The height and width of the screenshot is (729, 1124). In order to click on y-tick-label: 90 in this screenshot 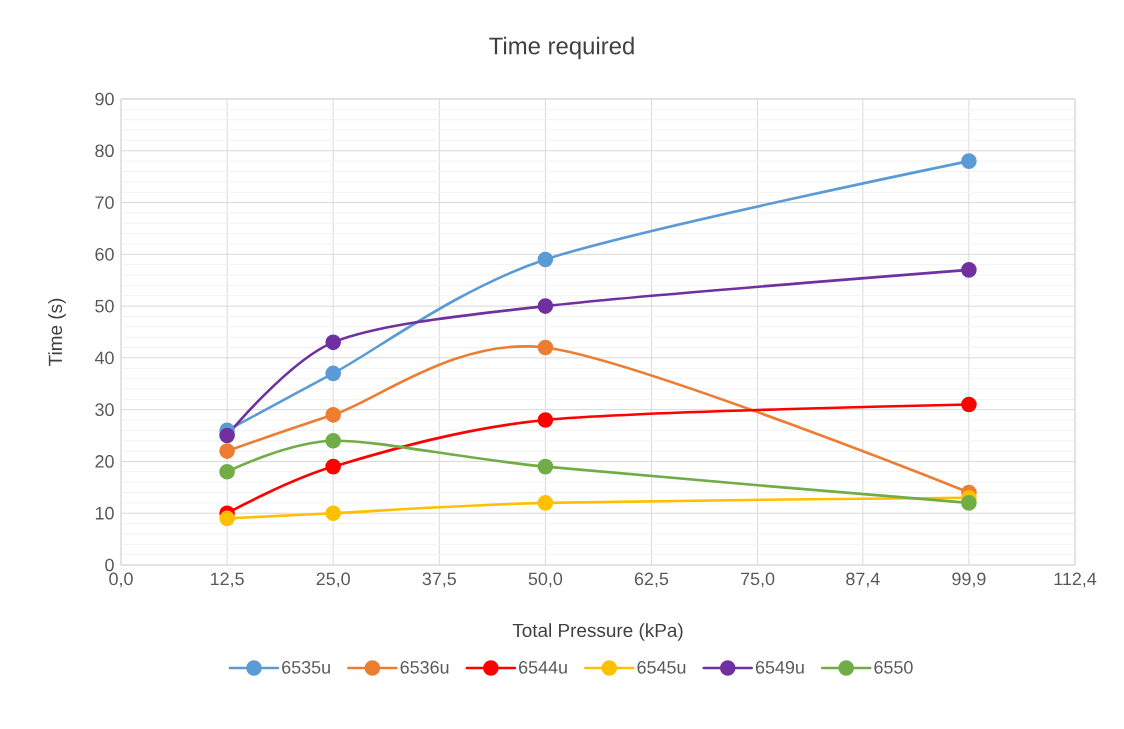, I will do `click(104, 99)`.